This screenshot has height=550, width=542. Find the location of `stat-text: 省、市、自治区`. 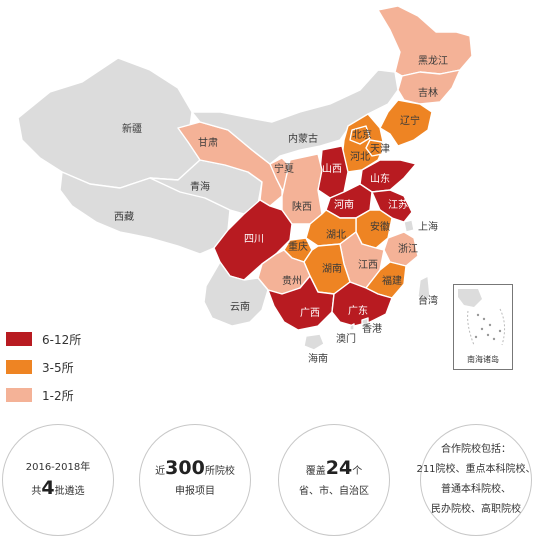

stat-text: 省、市、自治区 is located at coordinates (334, 491).